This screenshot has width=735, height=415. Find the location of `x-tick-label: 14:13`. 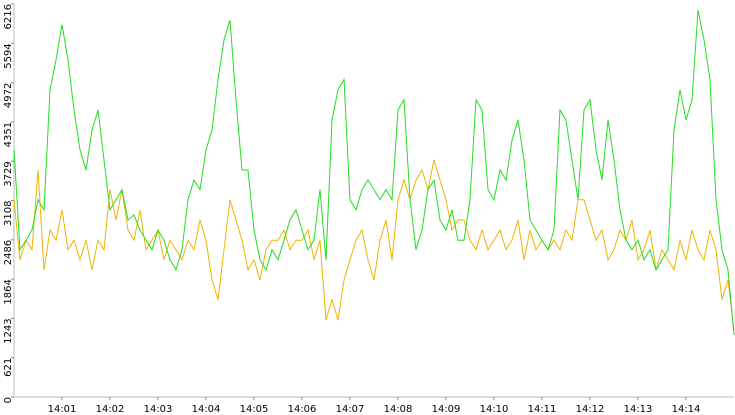

x-tick-label: 14:13 is located at coordinates (638, 409).